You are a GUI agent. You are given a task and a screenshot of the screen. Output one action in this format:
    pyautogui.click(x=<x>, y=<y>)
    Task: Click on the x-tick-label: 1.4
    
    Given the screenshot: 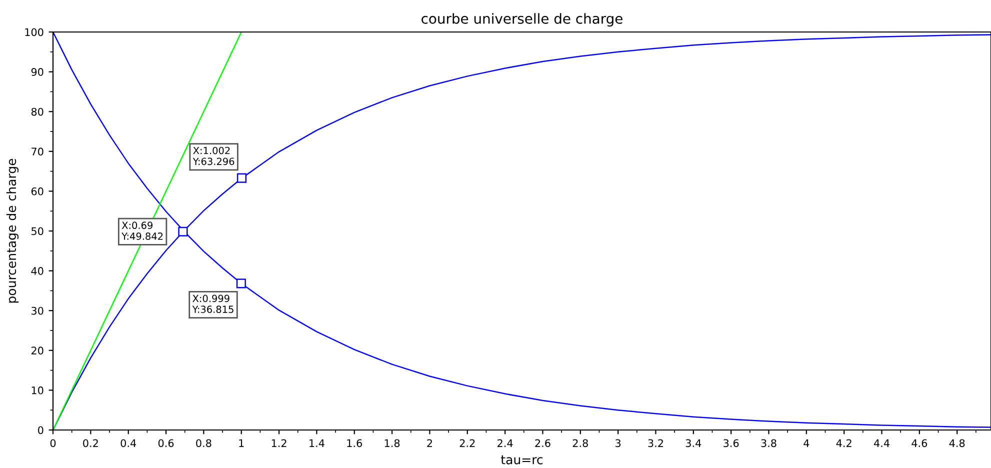 What is the action you would take?
    pyautogui.click(x=317, y=443)
    